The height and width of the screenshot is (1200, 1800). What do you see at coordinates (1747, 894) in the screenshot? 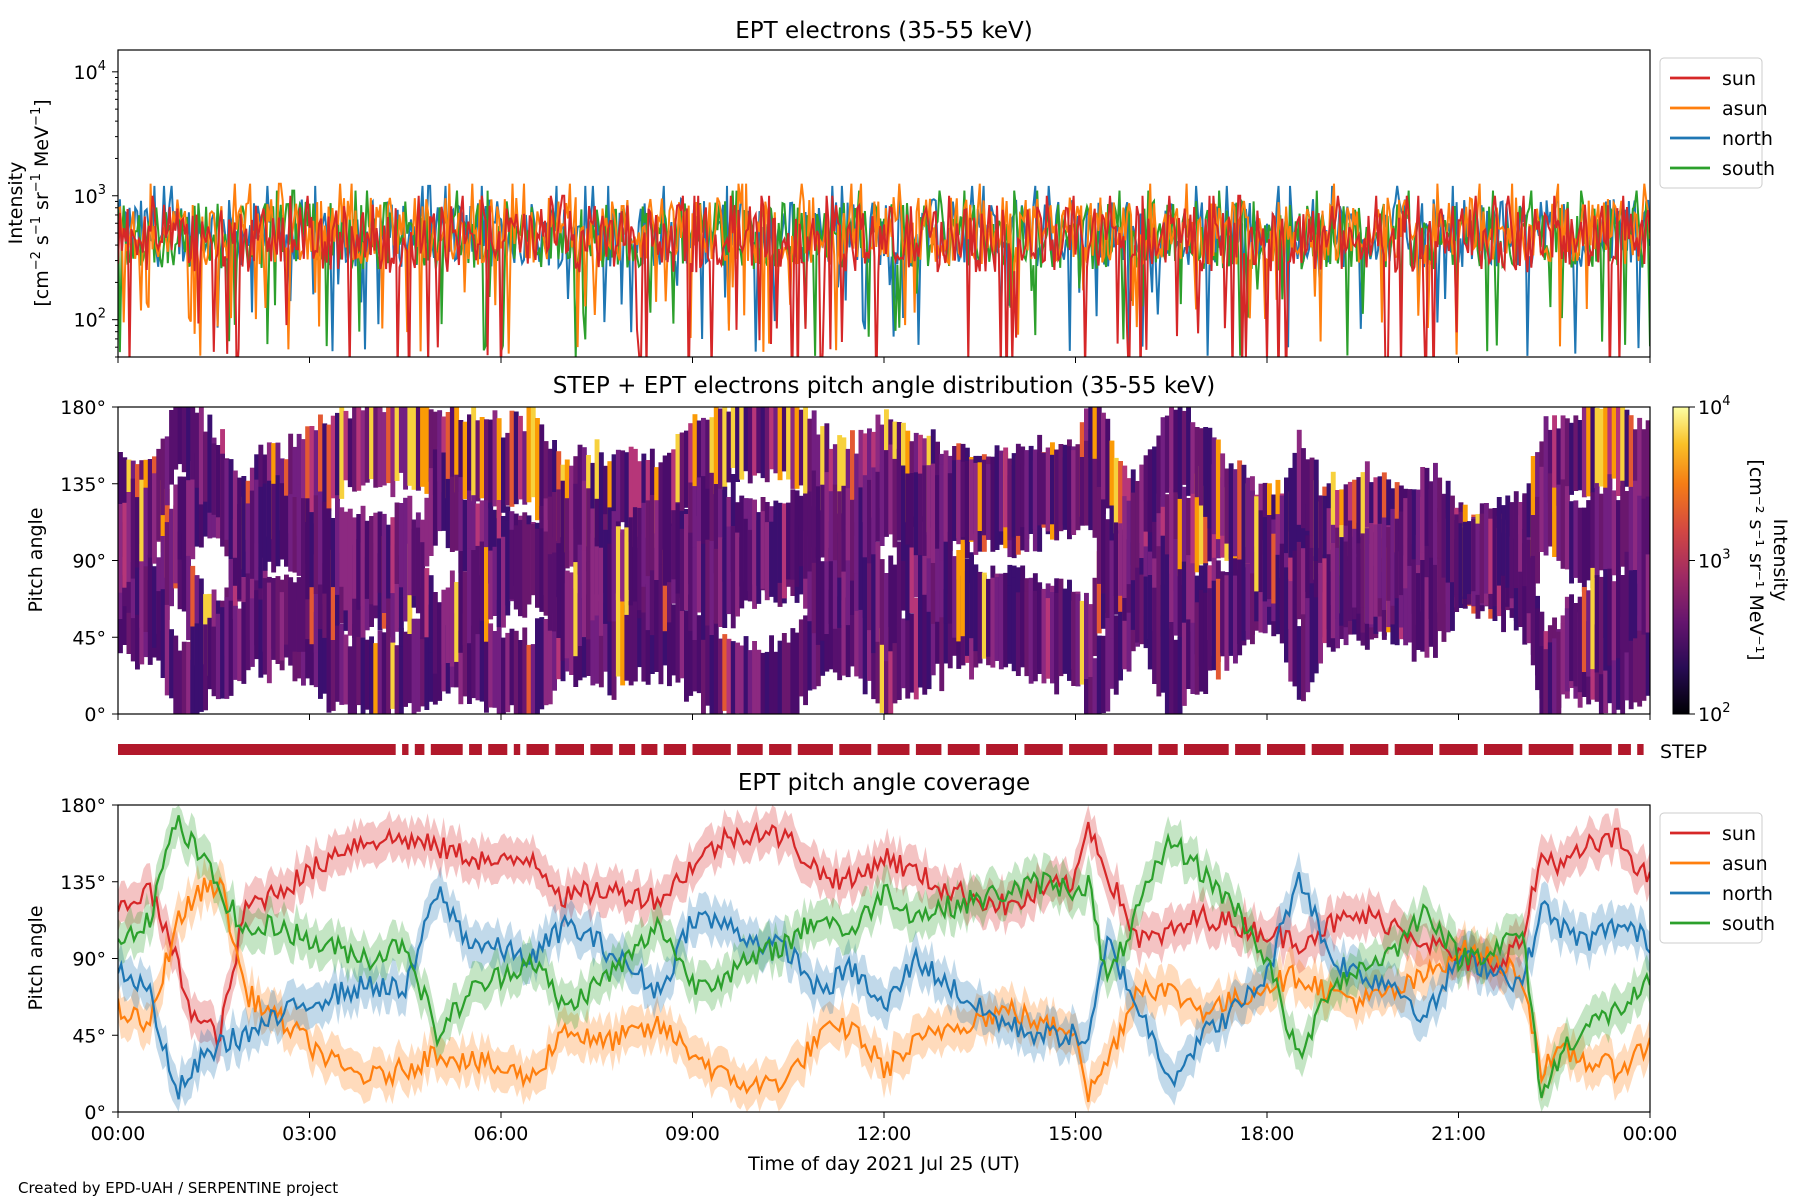
I see `legend-label-north: north` at bounding box center [1747, 894].